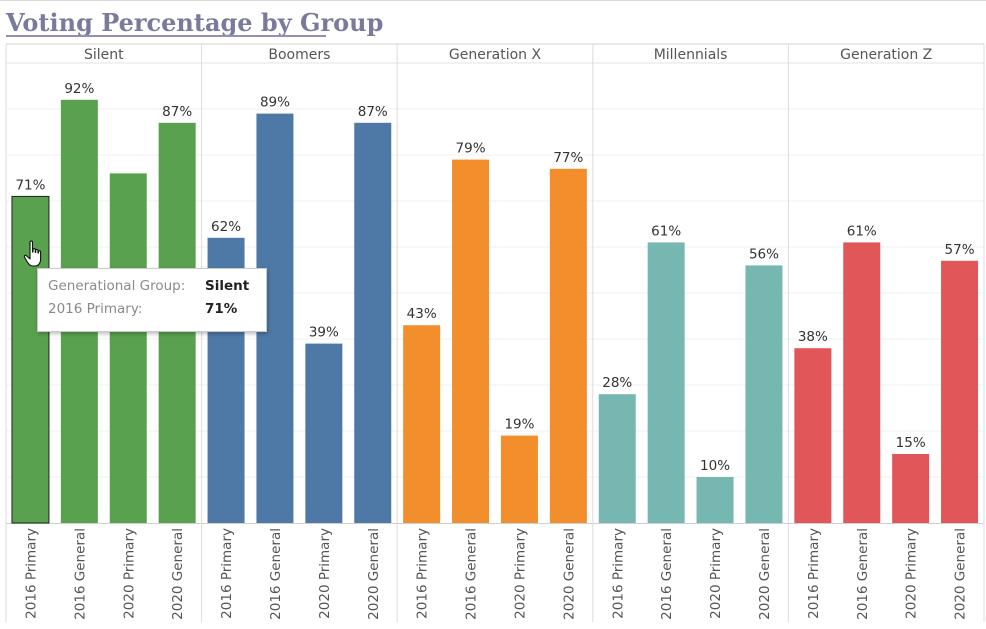 The width and height of the screenshot is (986, 629). Describe the element at coordinates (95, 309) in the screenshot. I see `tooltip-measure-label: 2016 Primary:` at that location.